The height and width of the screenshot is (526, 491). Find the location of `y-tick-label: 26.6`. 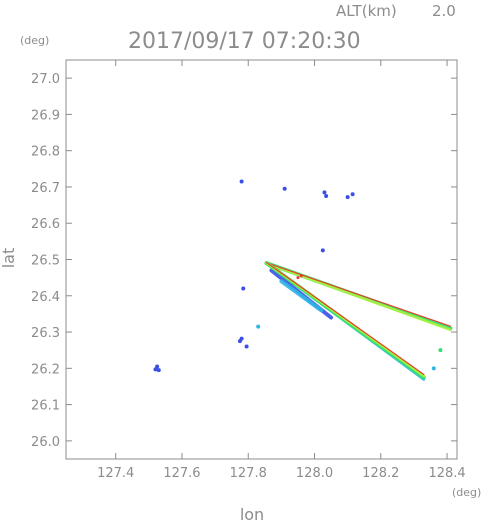

y-tick-label: 26.6 is located at coordinates (45, 224).